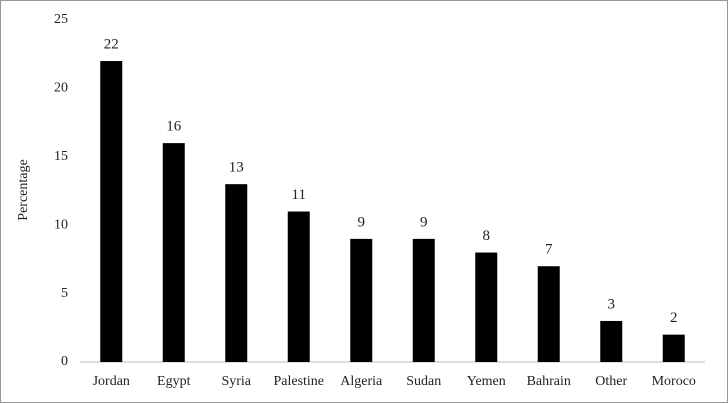 The width and height of the screenshot is (728, 403). What do you see at coordinates (111, 44) in the screenshot?
I see `data-label: 22` at bounding box center [111, 44].